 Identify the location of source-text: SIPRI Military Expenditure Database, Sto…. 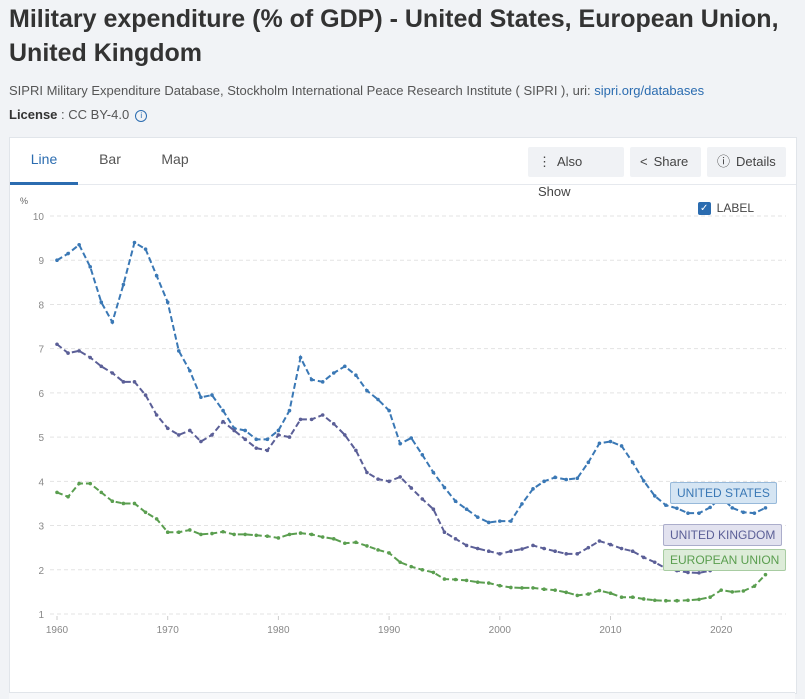
(302, 90).